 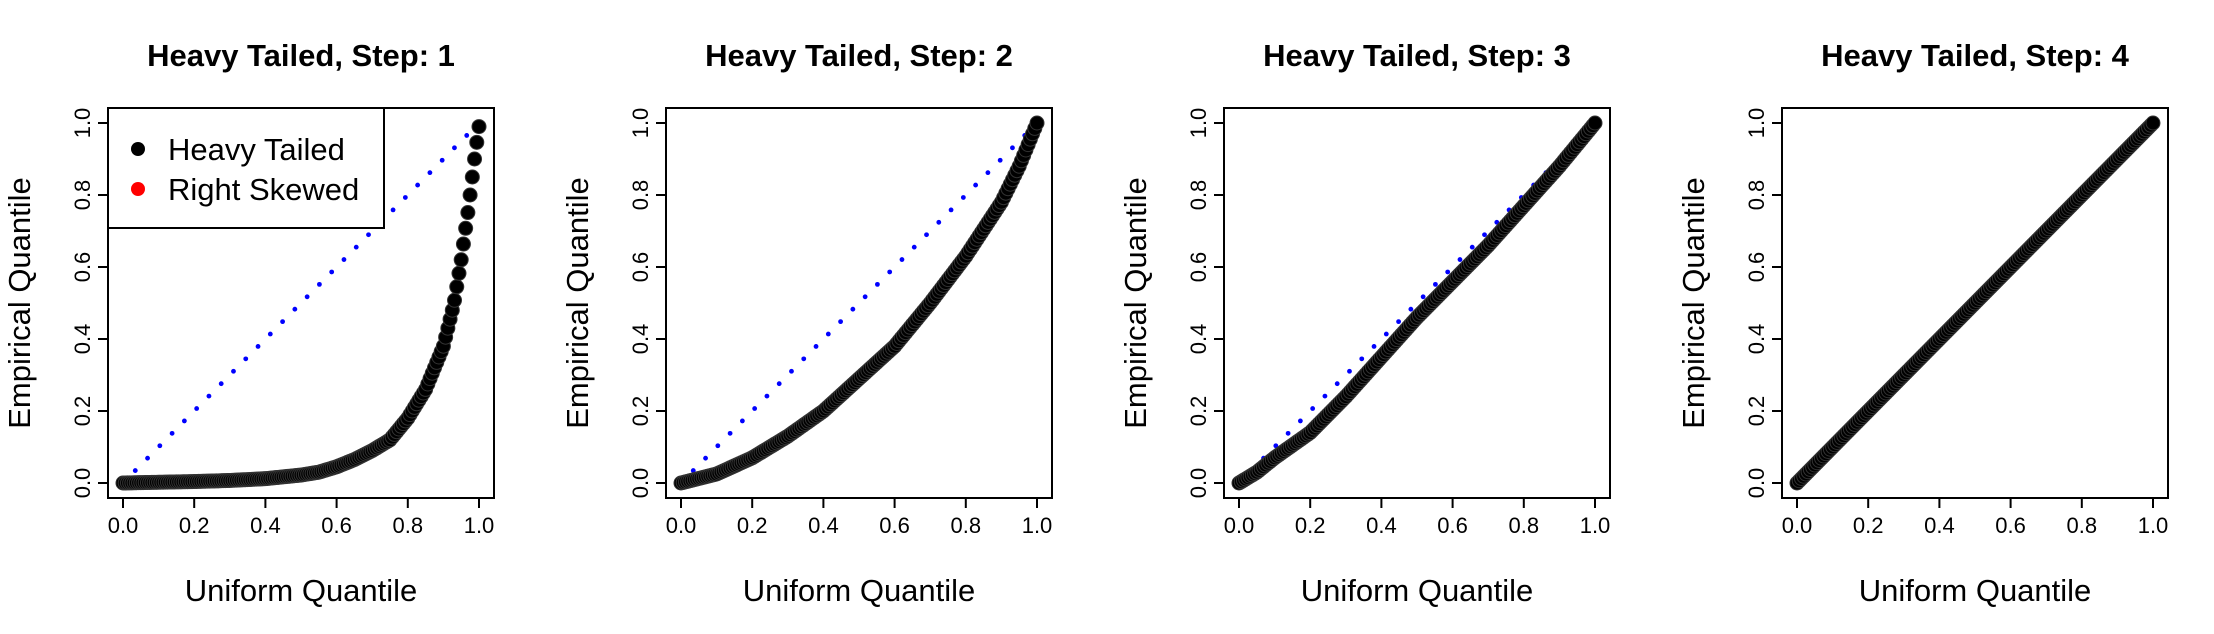 I want to click on chart-title: Heavy Tailed, Step: 2, so click(x=859, y=55).